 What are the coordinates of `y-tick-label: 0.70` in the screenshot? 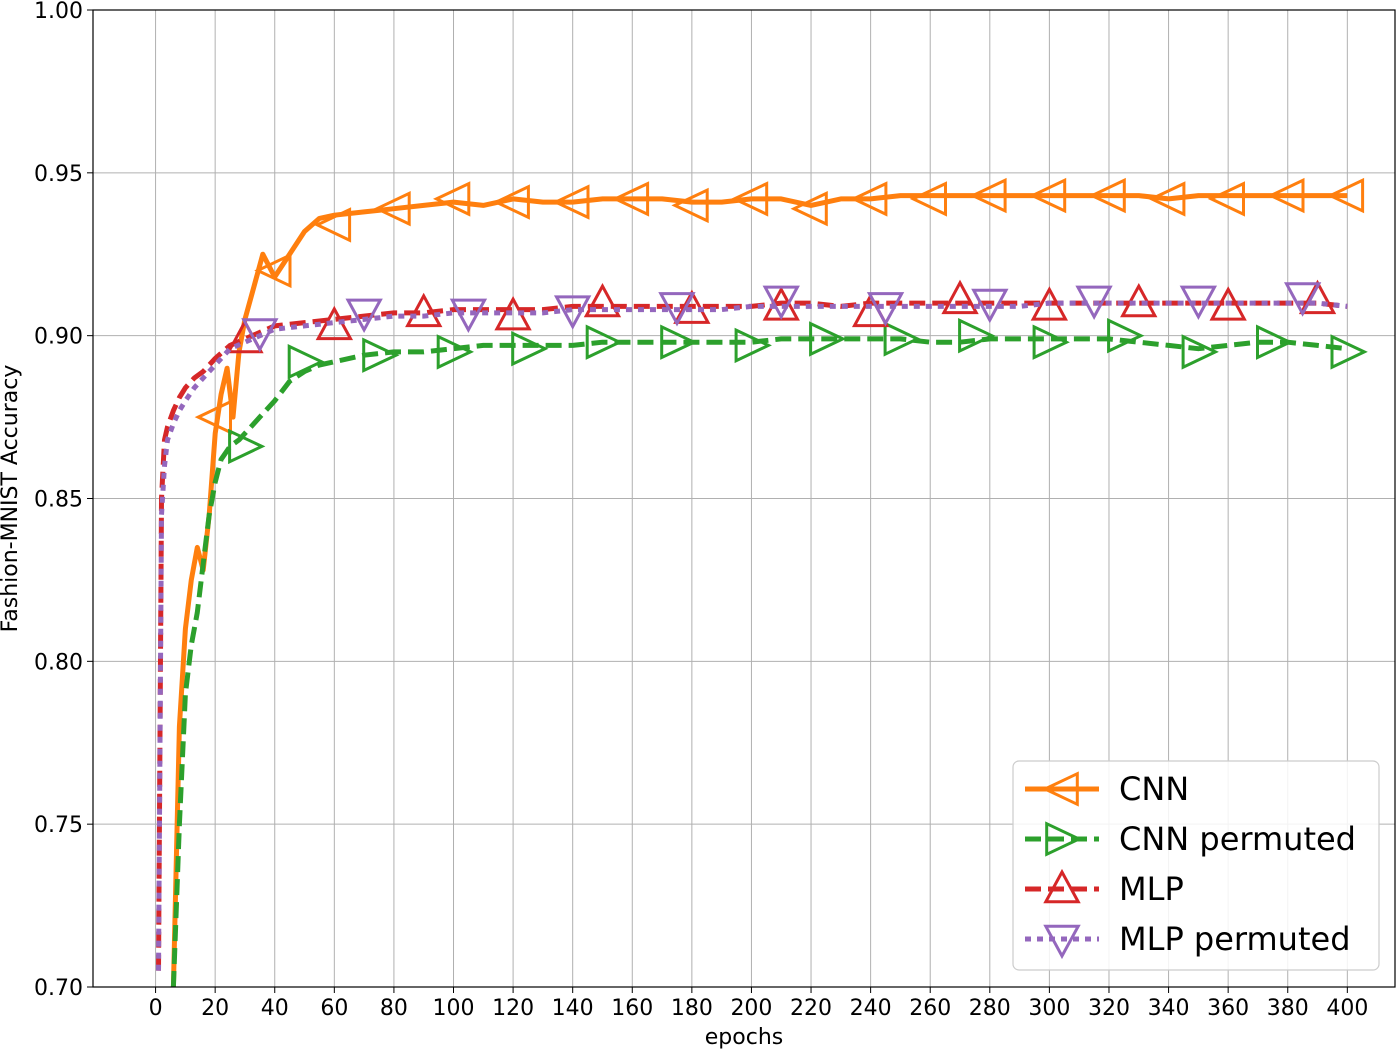 It's located at (58, 988).